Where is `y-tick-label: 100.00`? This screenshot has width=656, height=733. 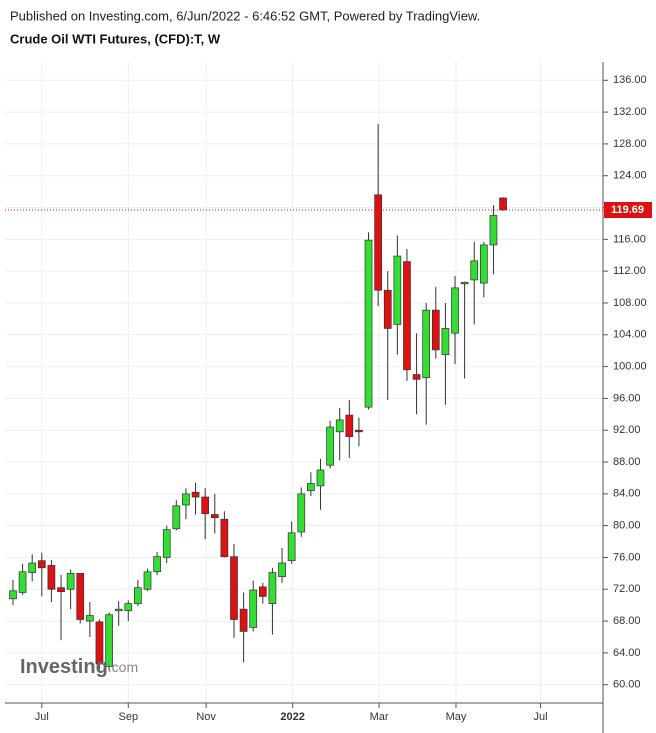
y-tick-label: 100.00 is located at coordinates (630, 367).